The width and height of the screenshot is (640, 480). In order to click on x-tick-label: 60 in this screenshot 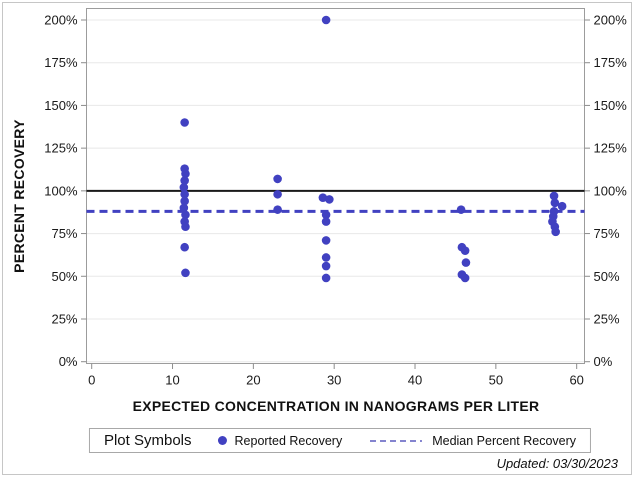, I will do `click(576, 380)`.